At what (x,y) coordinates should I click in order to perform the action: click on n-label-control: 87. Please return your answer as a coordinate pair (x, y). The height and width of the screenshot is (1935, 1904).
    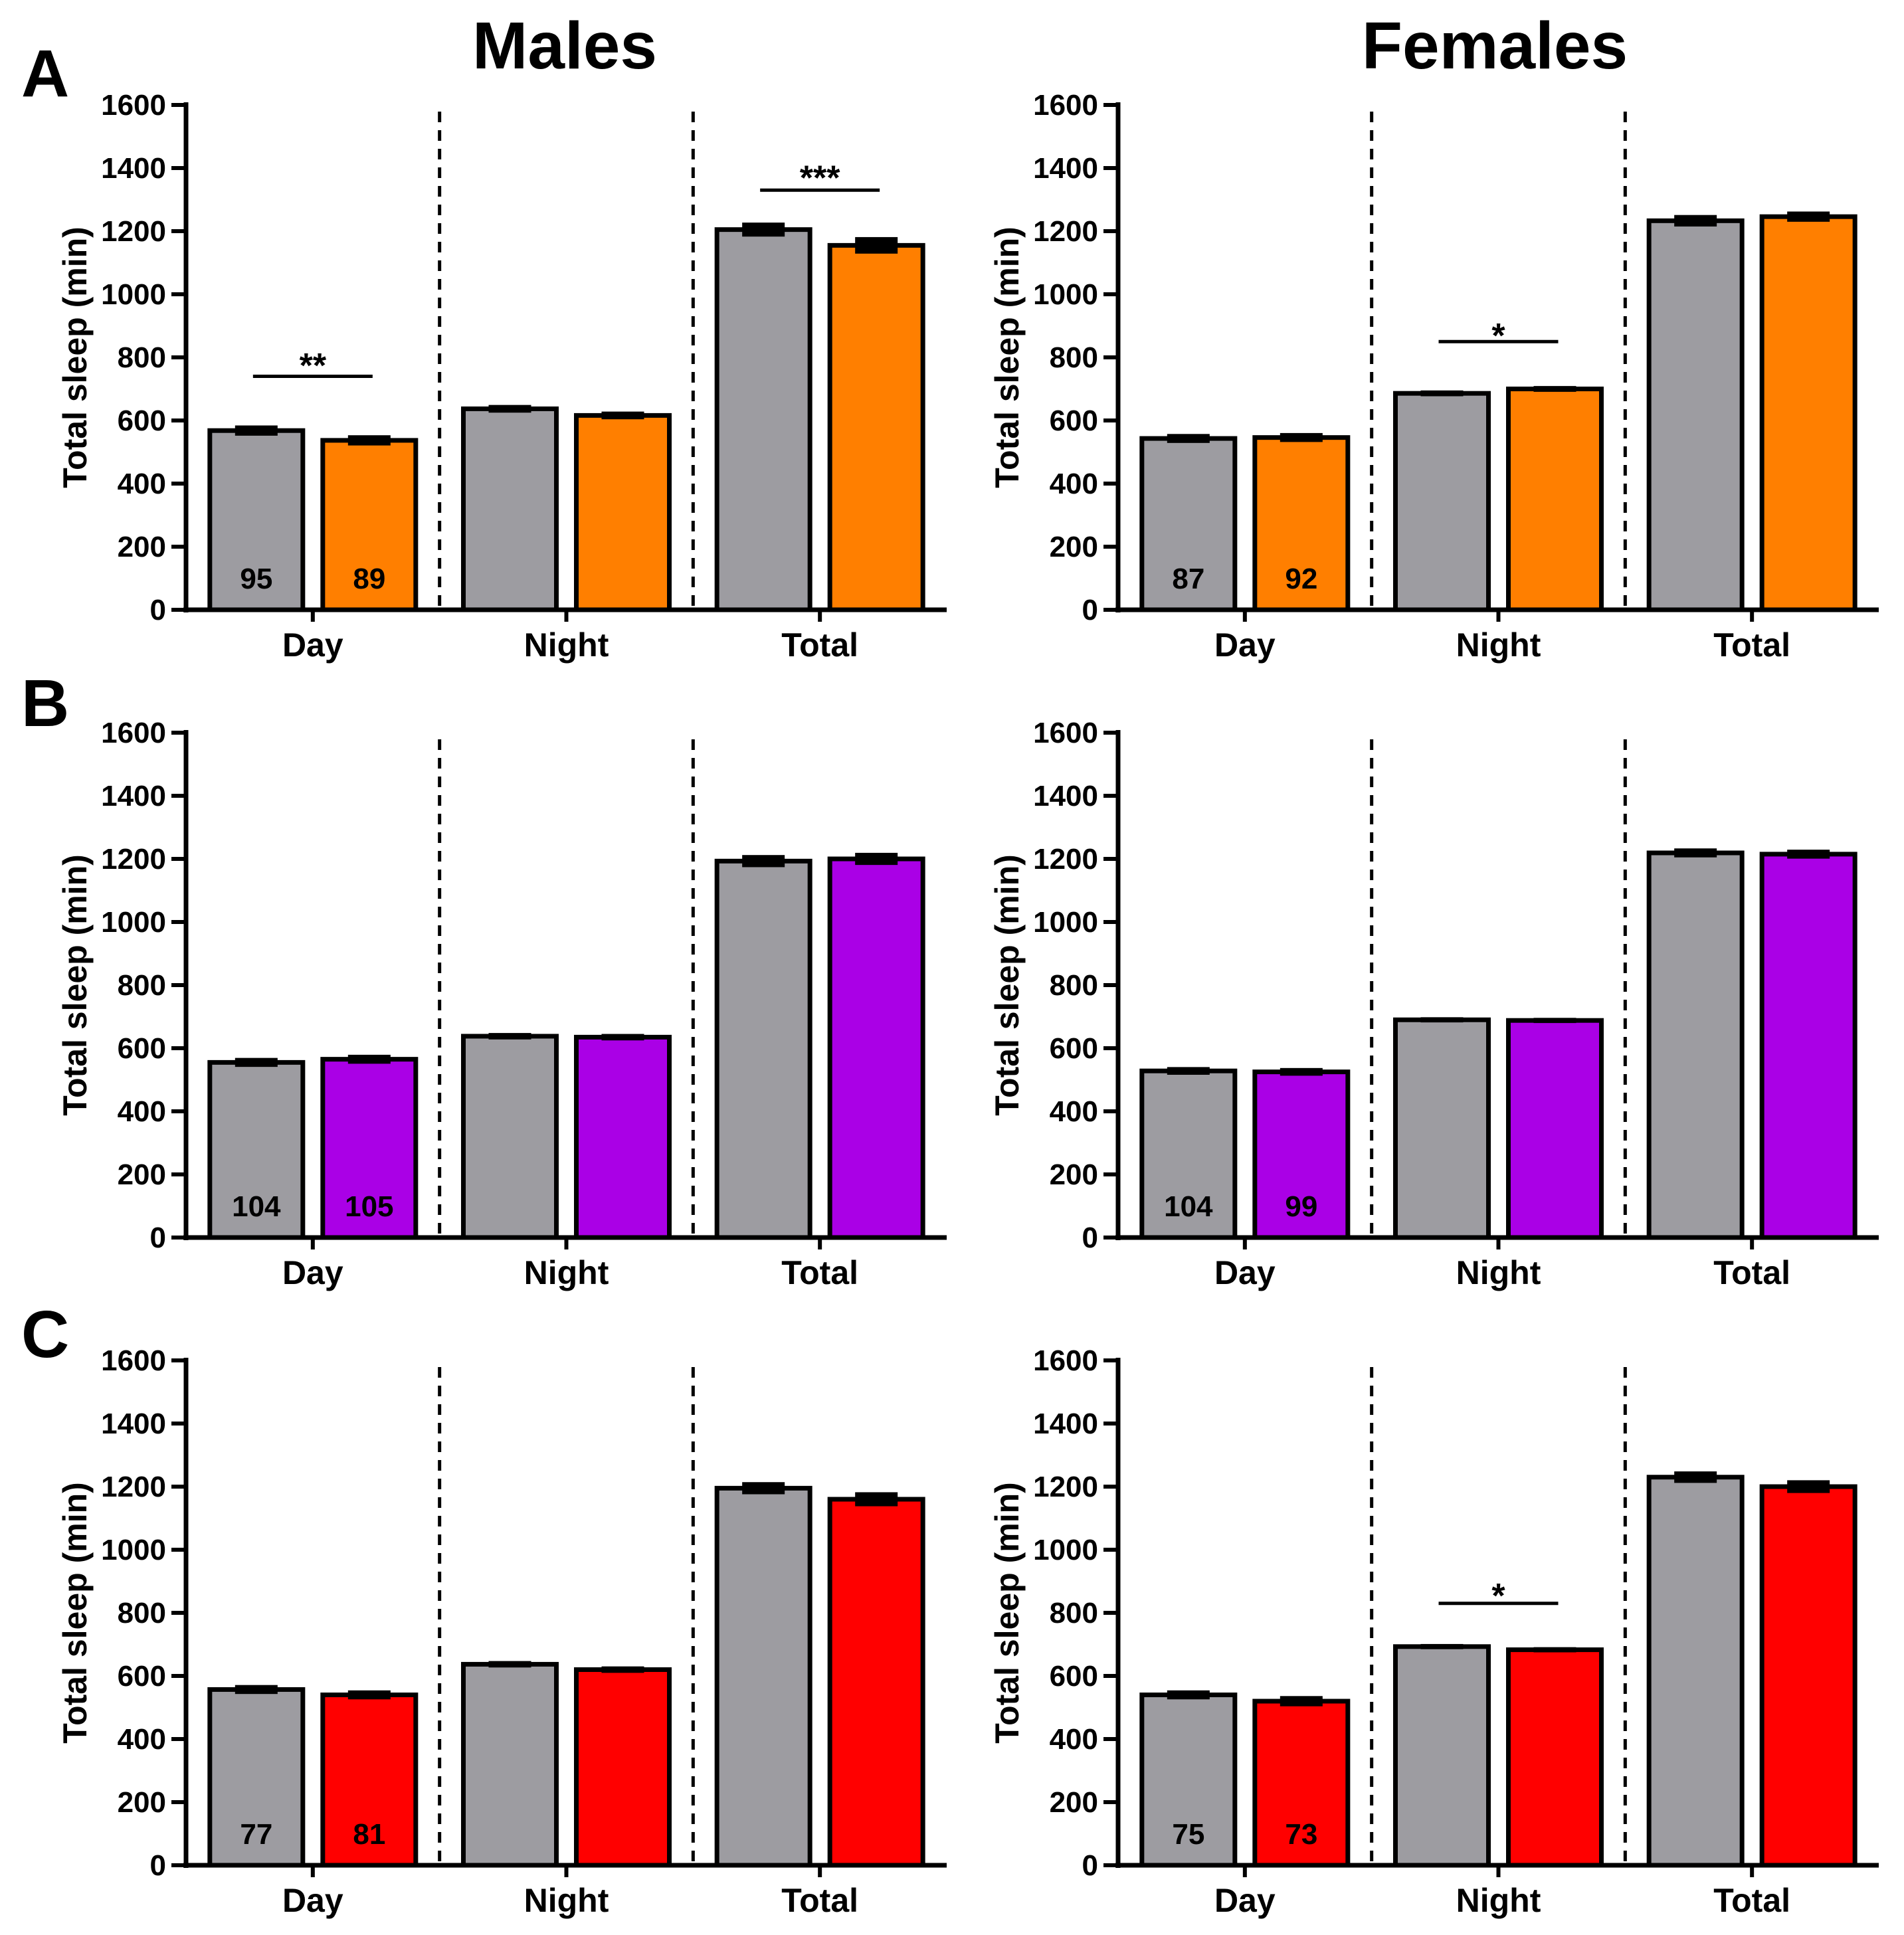
    Looking at the image, I should click on (1188, 579).